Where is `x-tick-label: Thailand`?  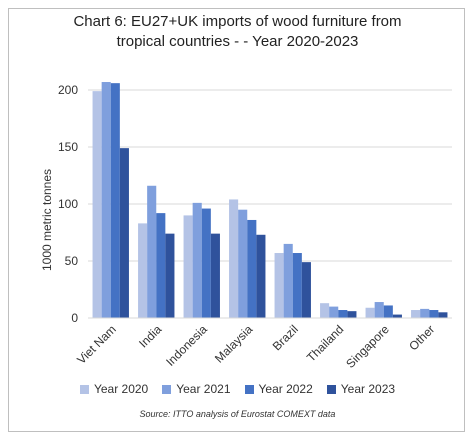
x-tick-label: Thailand is located at coordinates (325, 343).